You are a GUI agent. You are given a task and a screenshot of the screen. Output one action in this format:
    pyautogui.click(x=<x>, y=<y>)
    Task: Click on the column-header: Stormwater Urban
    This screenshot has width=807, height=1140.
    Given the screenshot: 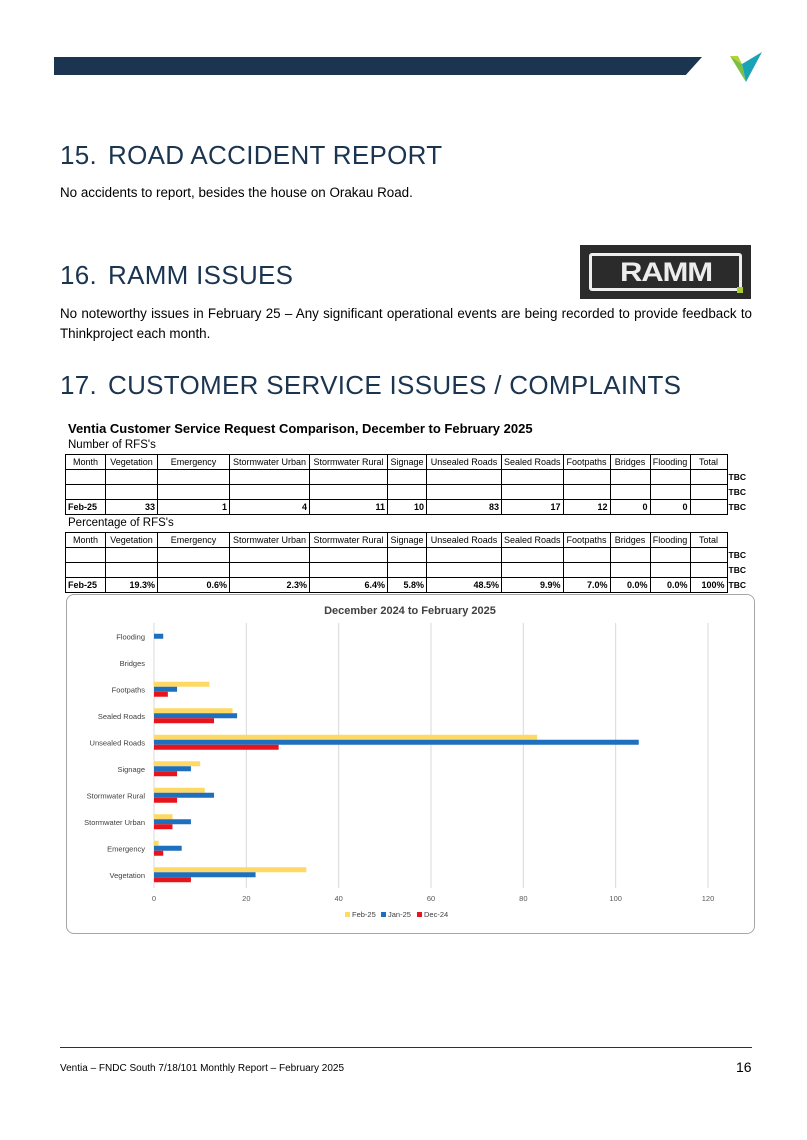 What is the action you would take?
    pyautogui.click(x=269, y=462)
    